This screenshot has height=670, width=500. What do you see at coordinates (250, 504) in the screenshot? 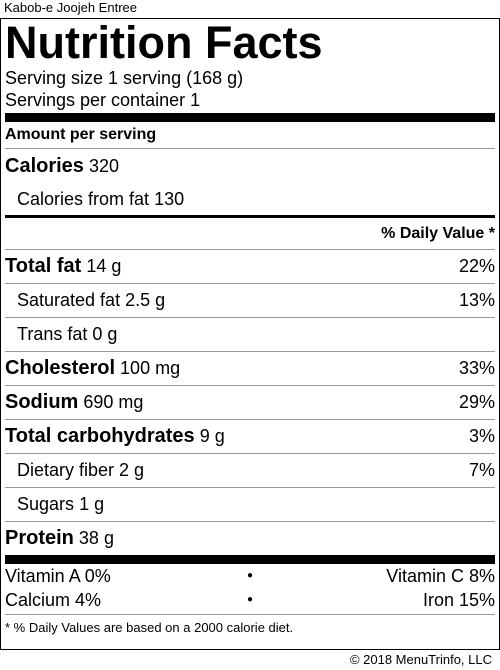
I see `nutrient-row-sugars: Sugars 1 g` at bounding box center [250, 504].